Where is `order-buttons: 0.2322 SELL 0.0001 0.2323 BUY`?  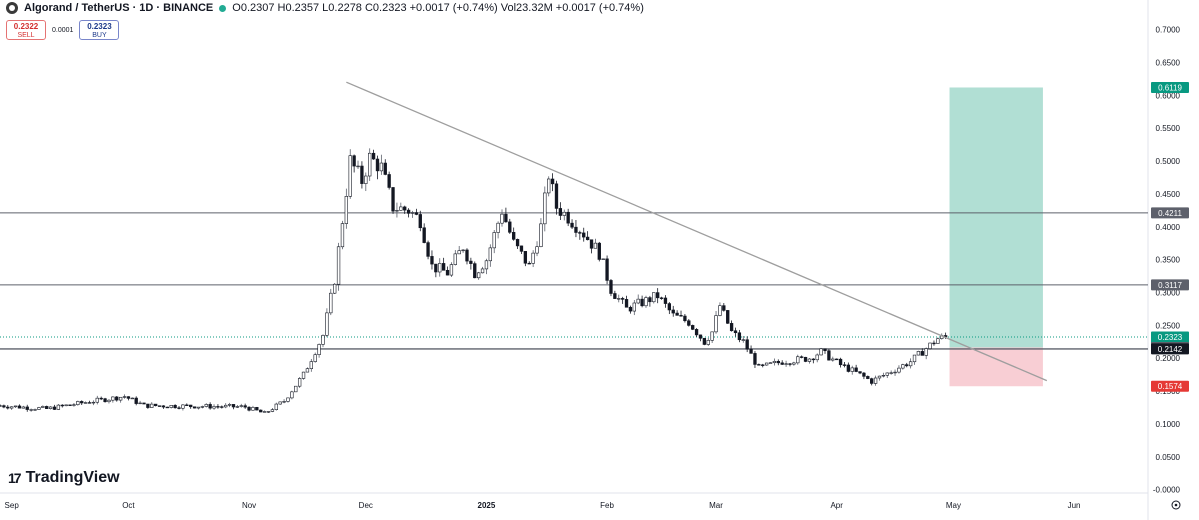
order-buttons: 0.2322 SELL 0.0001 0.2323 BUY is located at coordinates (63, 30).